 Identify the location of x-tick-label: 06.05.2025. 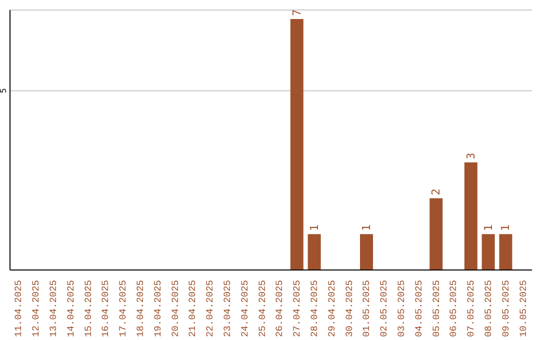
(454, 309).